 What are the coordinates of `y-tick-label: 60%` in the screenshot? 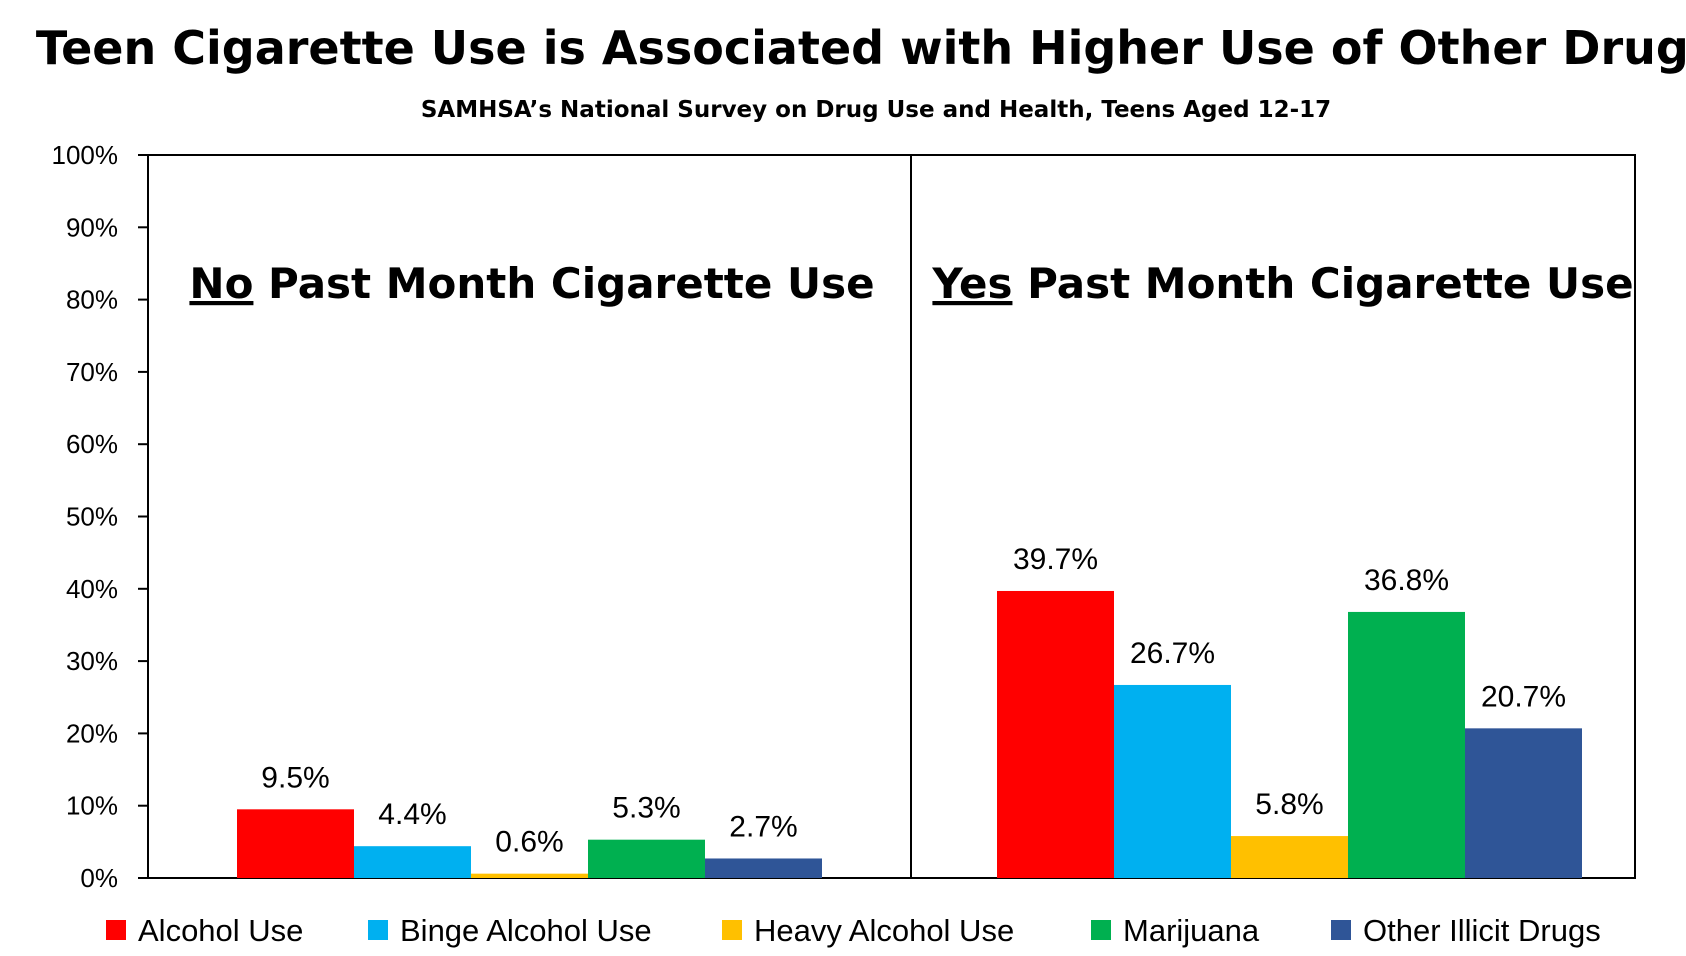 It's located at (92, 444).